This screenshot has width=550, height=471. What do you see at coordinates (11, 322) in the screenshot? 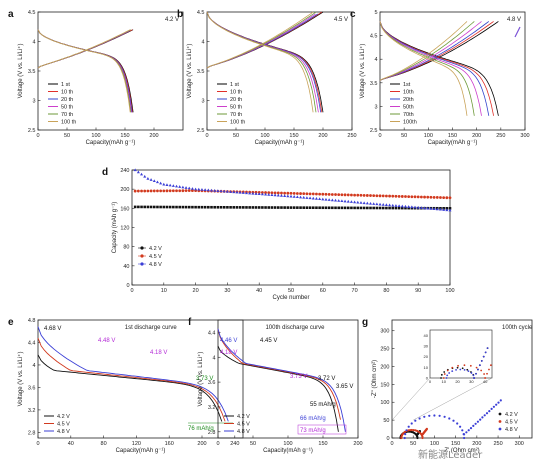
I see `panel-letter: e` at bounding box center [11, 322].